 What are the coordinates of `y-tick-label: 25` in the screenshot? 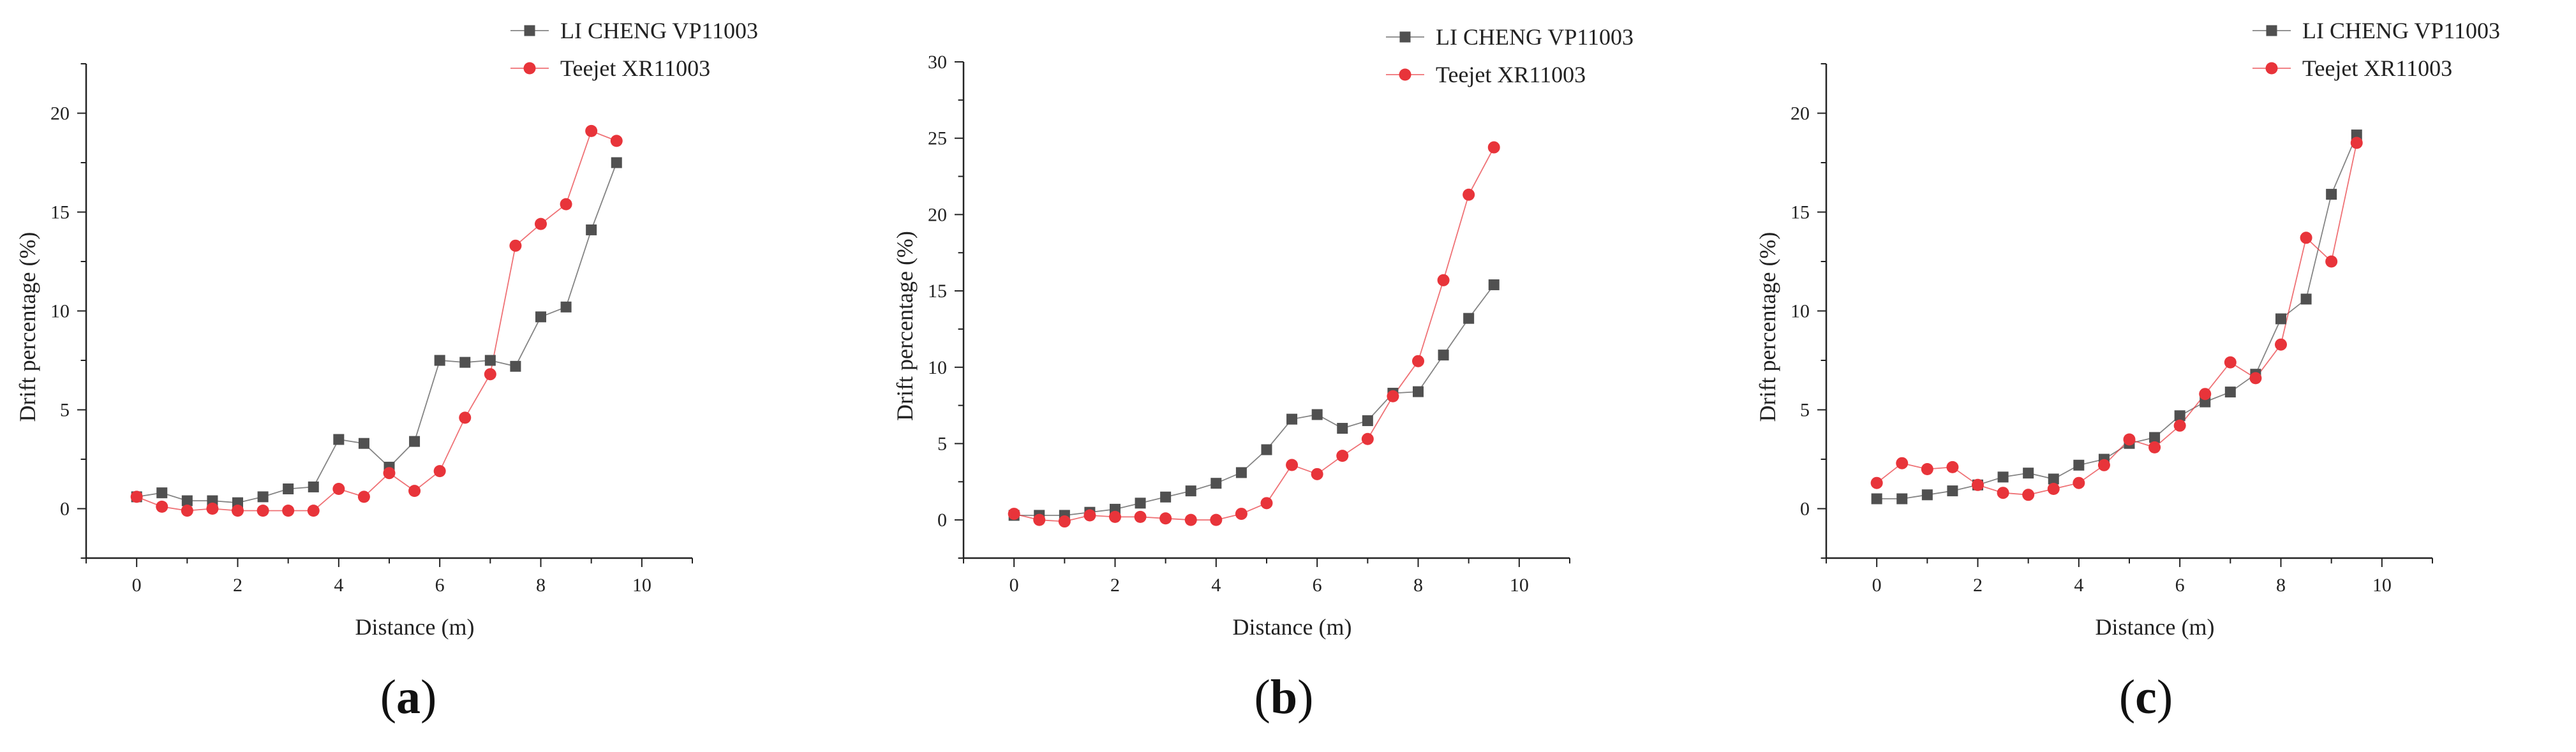 It's located at (937, 138).